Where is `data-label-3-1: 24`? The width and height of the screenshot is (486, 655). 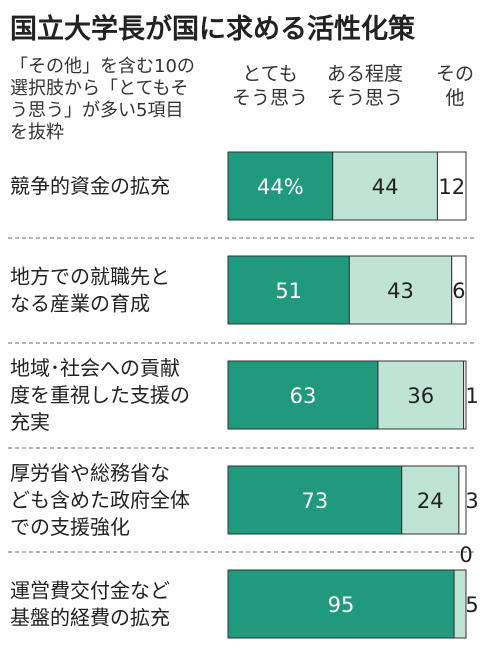
data-label-3-1: 24 is located at coordinates (430, 501).